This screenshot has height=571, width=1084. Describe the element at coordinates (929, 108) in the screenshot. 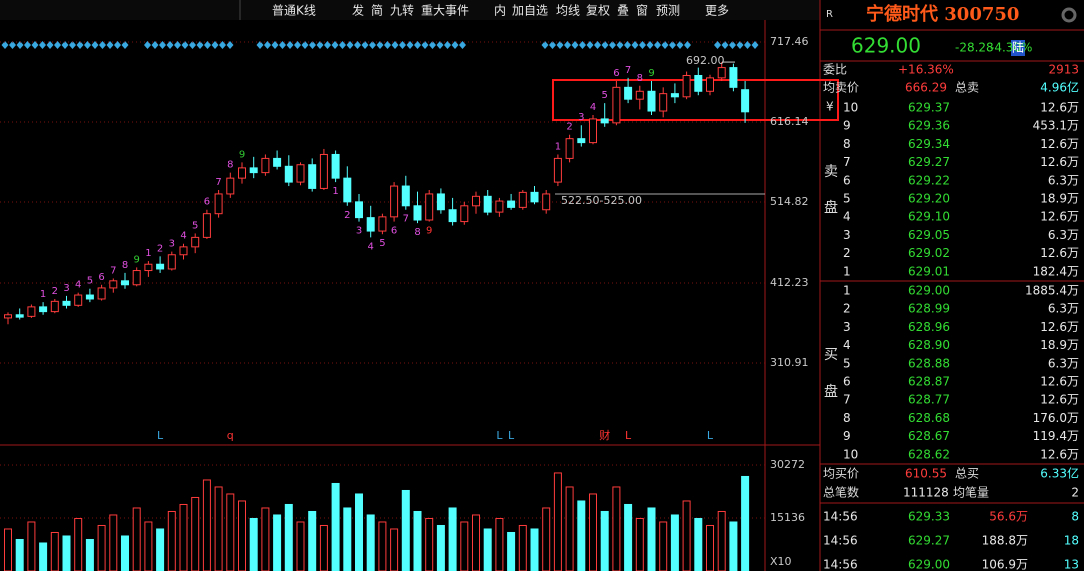

I see `level-price: 629.37` at that location.